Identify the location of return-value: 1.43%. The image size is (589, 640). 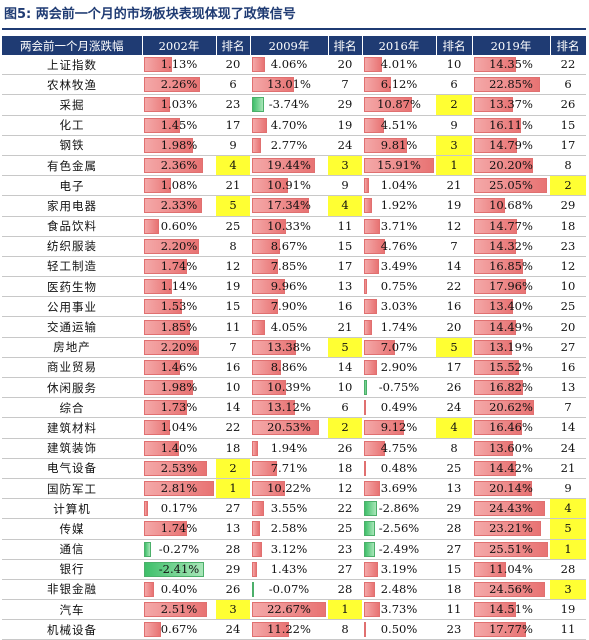
(289, 568).